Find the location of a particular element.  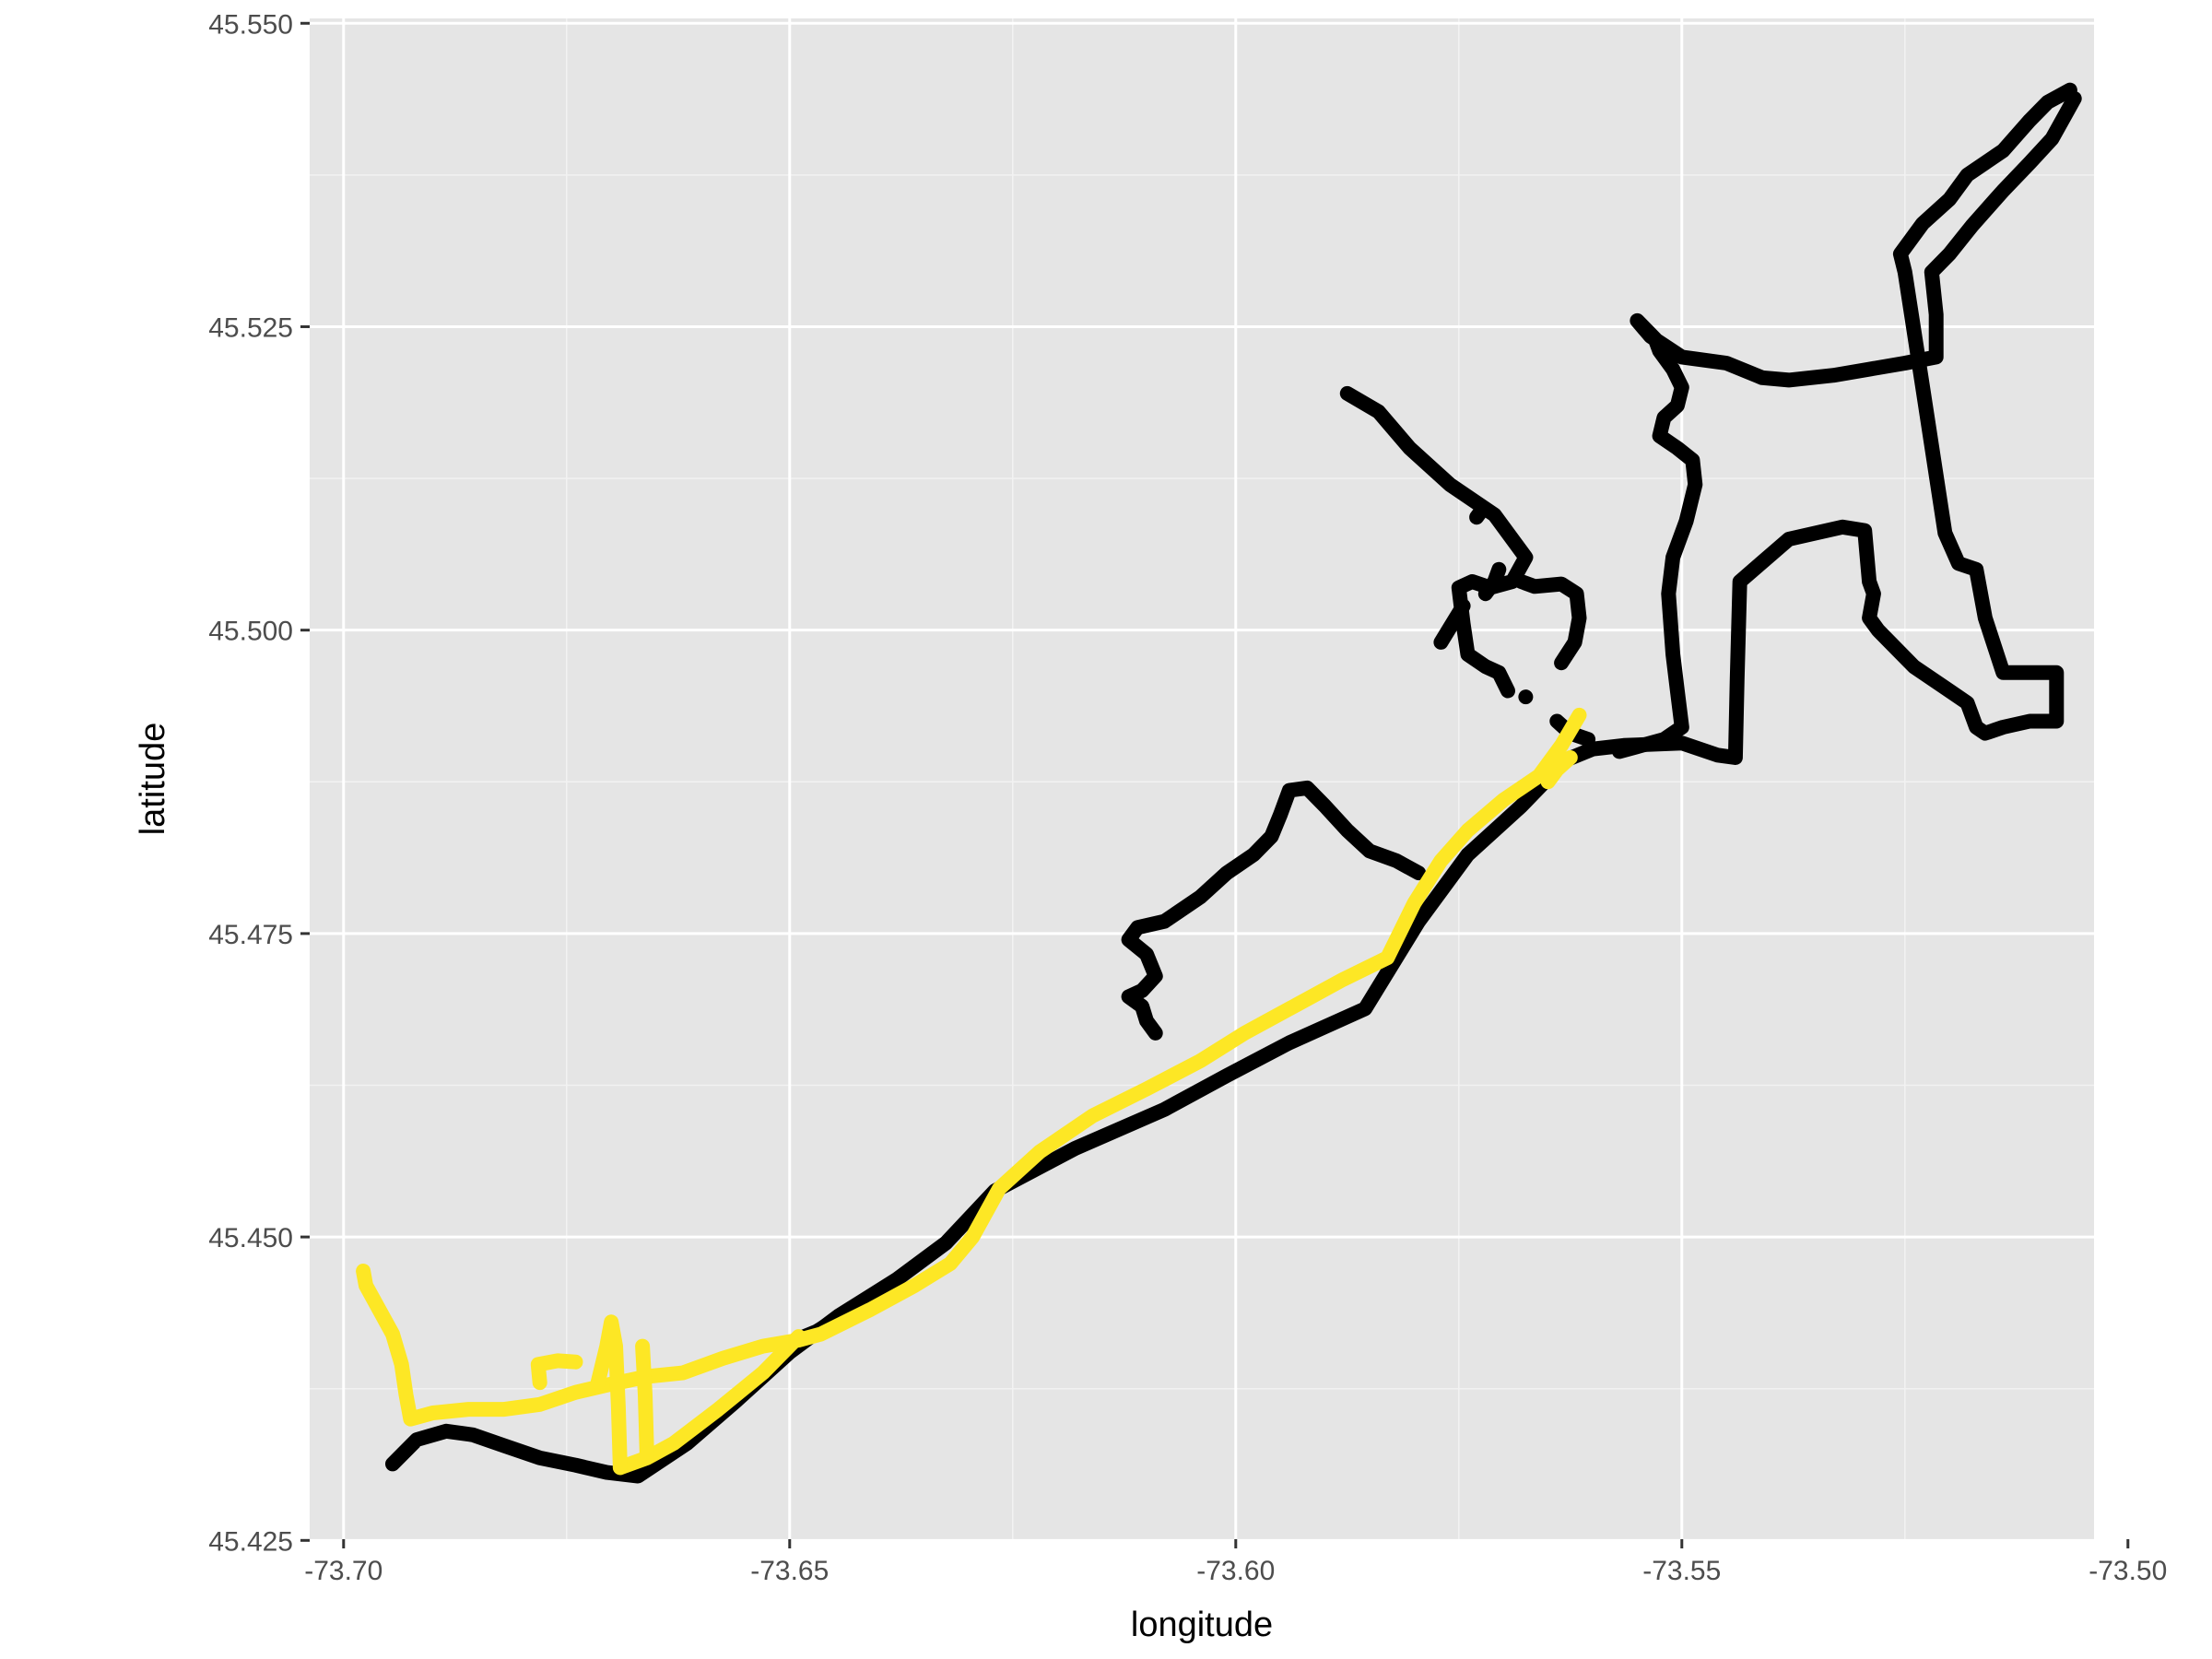

x-tick-label: -73.65 is located at coordinates (789, 1571).